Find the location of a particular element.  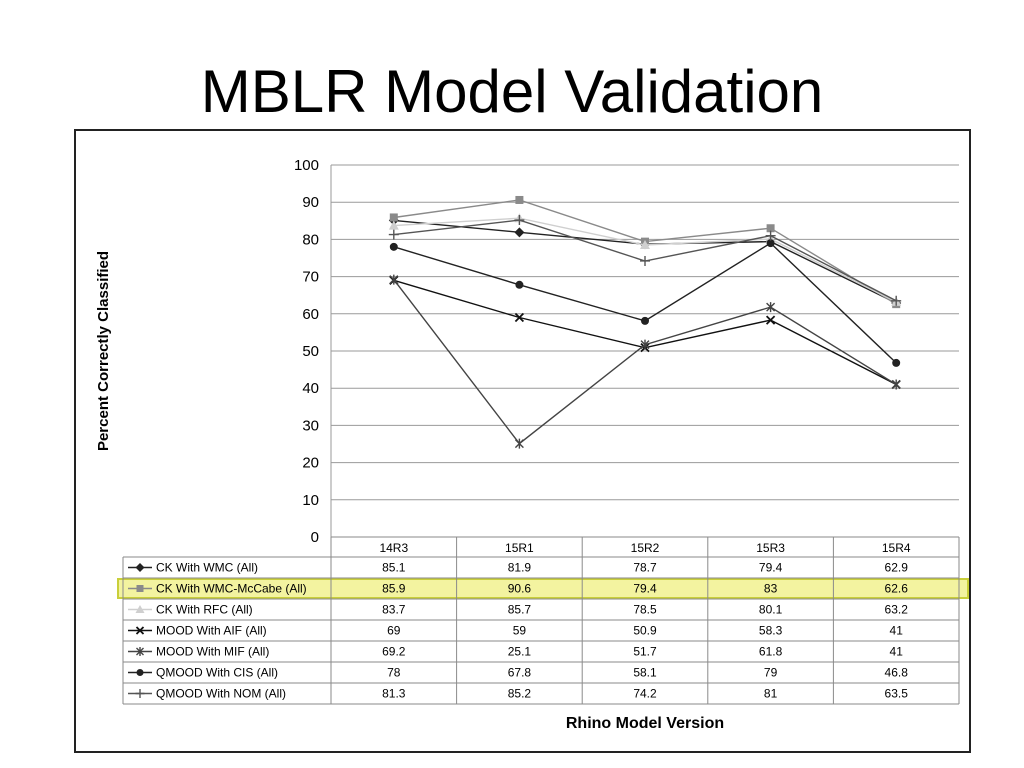

x-axis-label: Rhino Model Version is located at coordinates (645, 723).